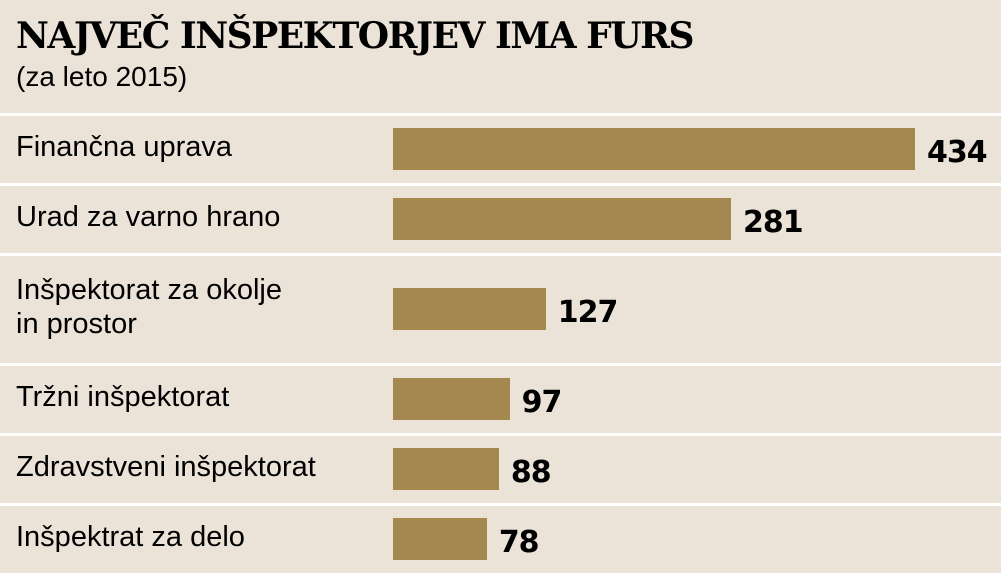 This screenshot has height=573, width=1001. What do you see at coordinates (957, 152) in the screenshot?
I see `value-label: 434` at bounding box center [957, 152].